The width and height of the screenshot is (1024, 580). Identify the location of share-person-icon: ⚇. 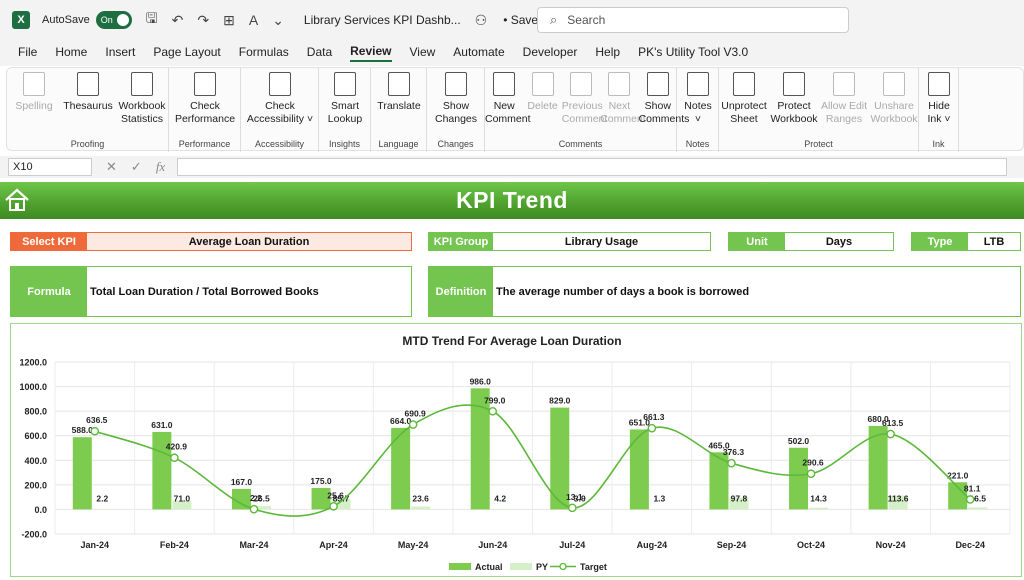
(481, 19).